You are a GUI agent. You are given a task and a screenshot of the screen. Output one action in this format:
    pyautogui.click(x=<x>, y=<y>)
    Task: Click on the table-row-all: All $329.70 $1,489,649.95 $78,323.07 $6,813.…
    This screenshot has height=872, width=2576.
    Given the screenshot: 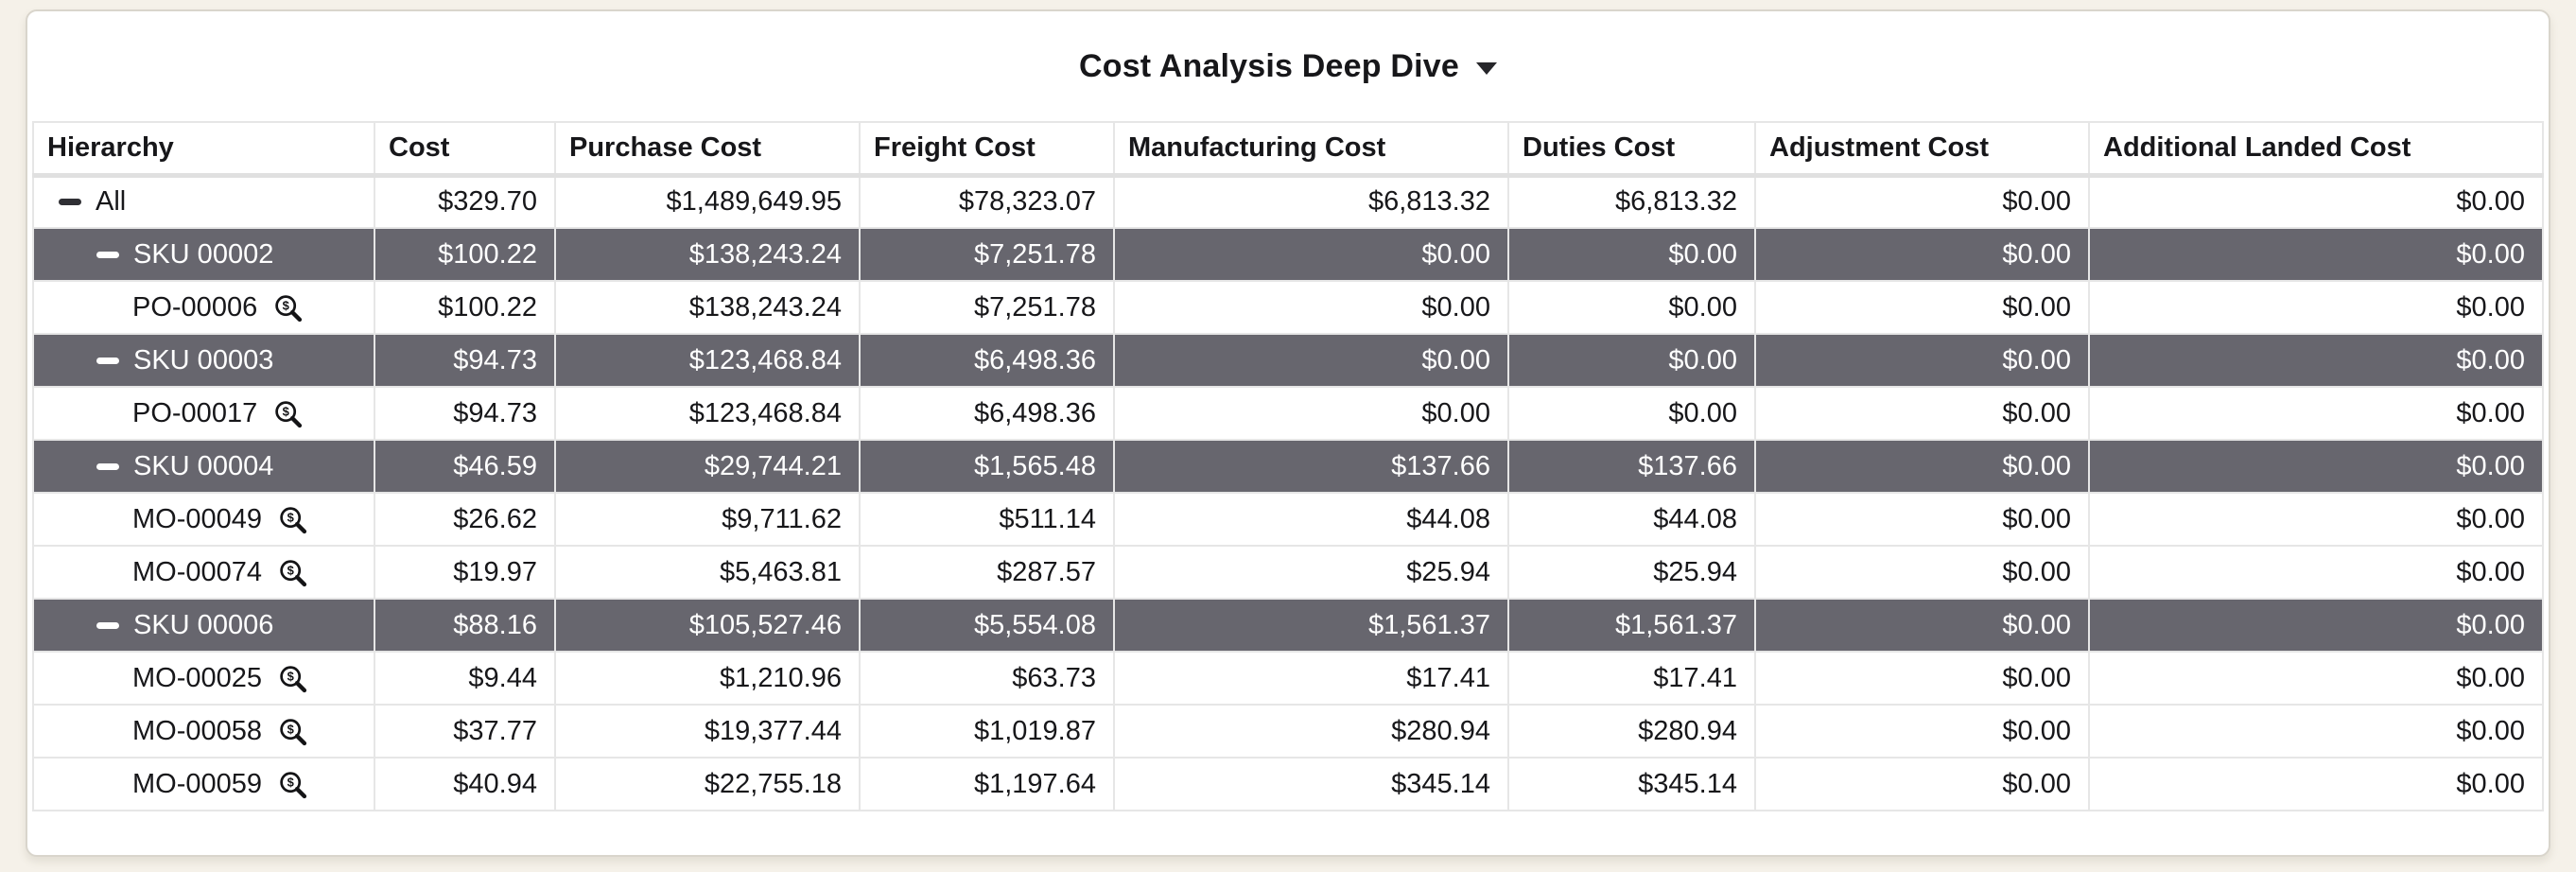 What is the action you would take?
    pyautogui.click(x=1288, y=201)
    